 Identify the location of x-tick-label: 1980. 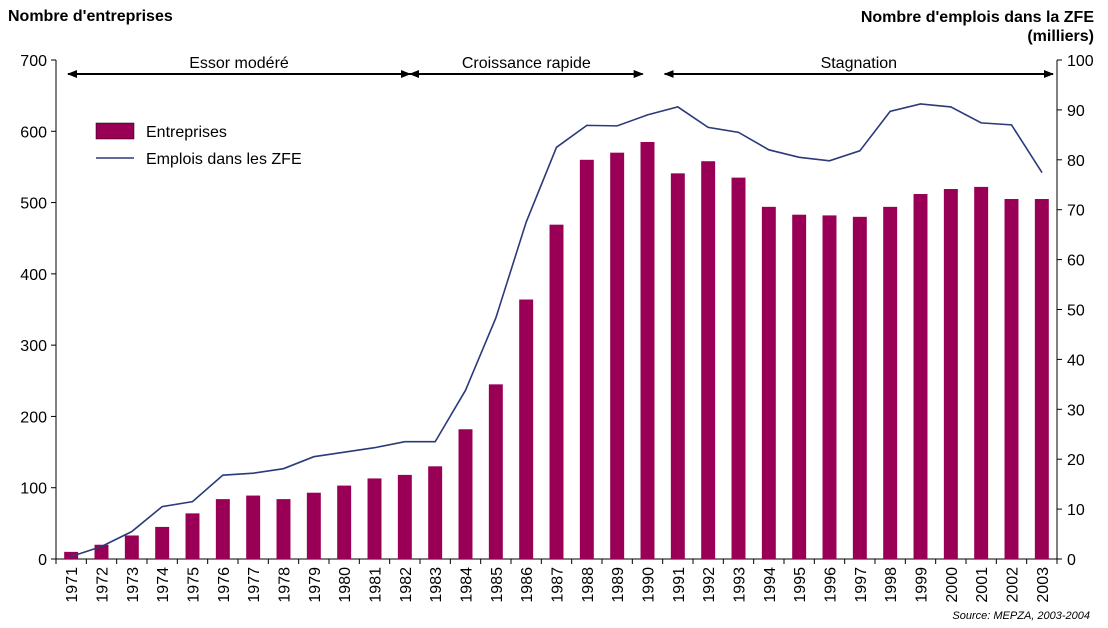
(345, 585).